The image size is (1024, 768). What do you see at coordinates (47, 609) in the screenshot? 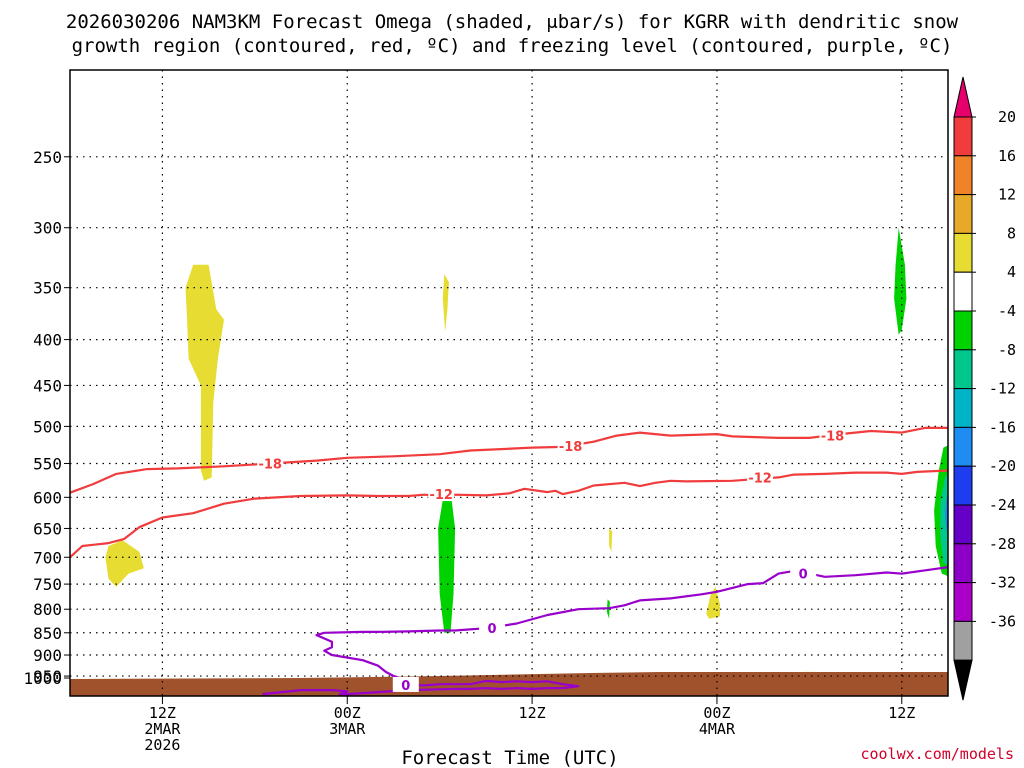
I see `y-tick-label-800: 800` at bounding box center [47, 609].